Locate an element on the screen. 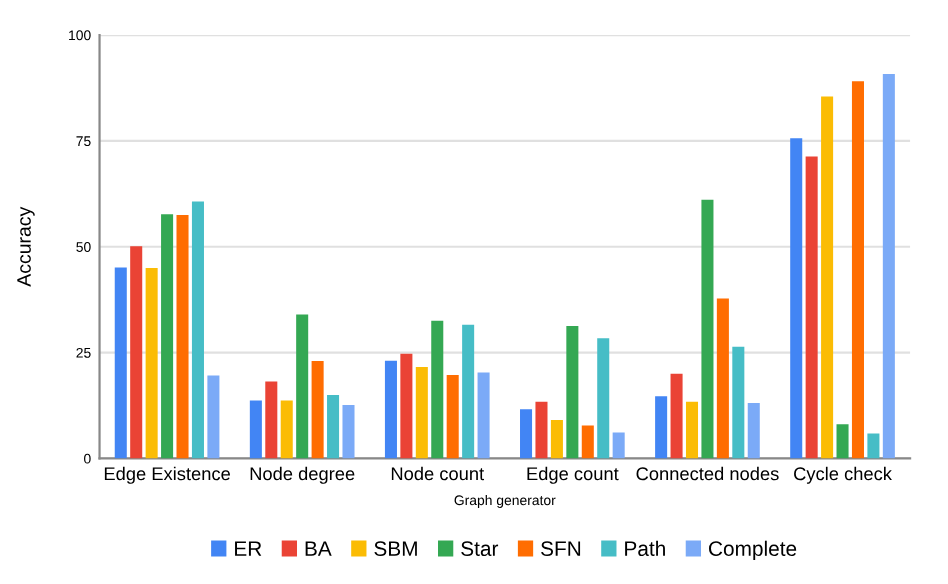  x-tick-label: Edge count is located at coordinates (573, 475).